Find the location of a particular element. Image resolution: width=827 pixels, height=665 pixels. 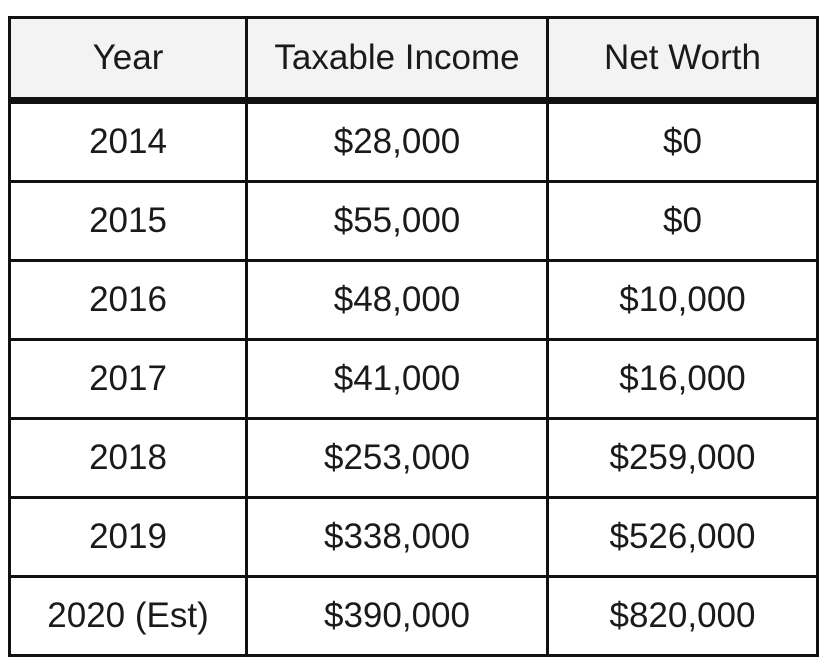

cell-net-worth: $526,000 is located at coordinates (682, 537).